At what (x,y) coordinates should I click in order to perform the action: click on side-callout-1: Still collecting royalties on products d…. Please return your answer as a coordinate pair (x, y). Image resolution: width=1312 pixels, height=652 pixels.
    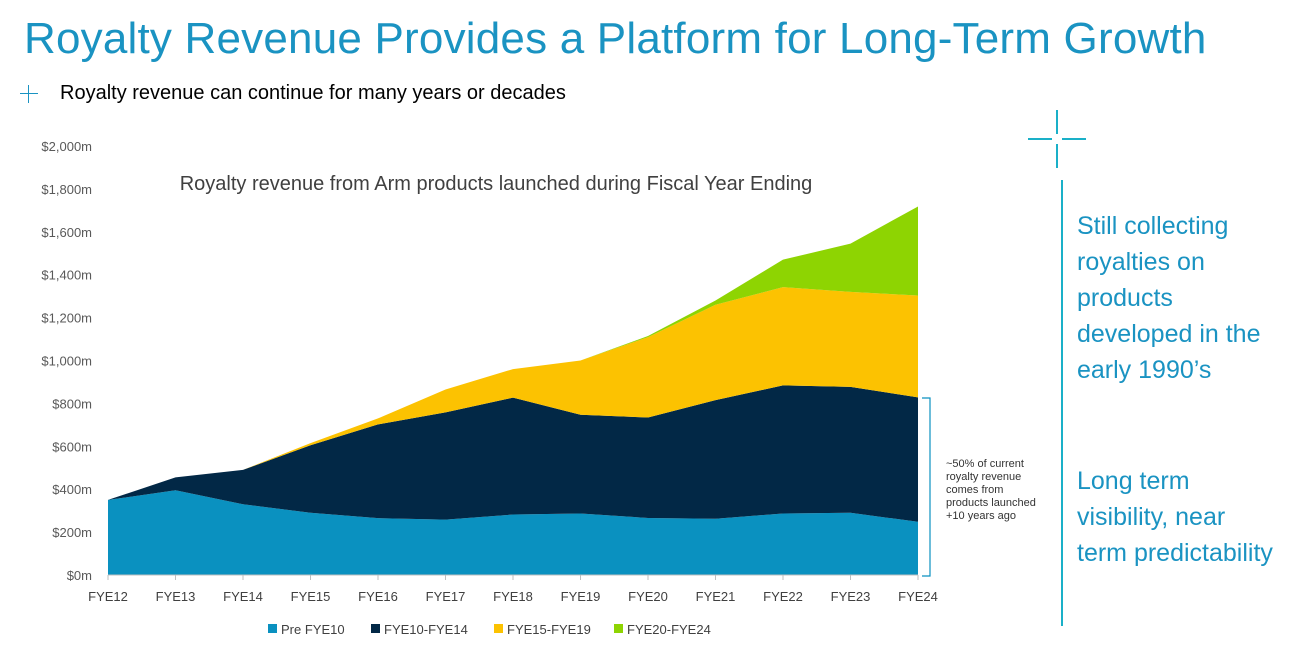
    Looking at the image, I should click on (1193, 298).